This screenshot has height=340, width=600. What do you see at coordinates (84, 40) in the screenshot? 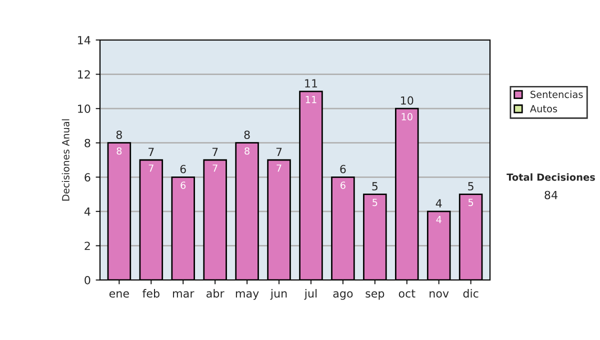
I see `y-tick-label: 14` at bounding box center [84, 40].